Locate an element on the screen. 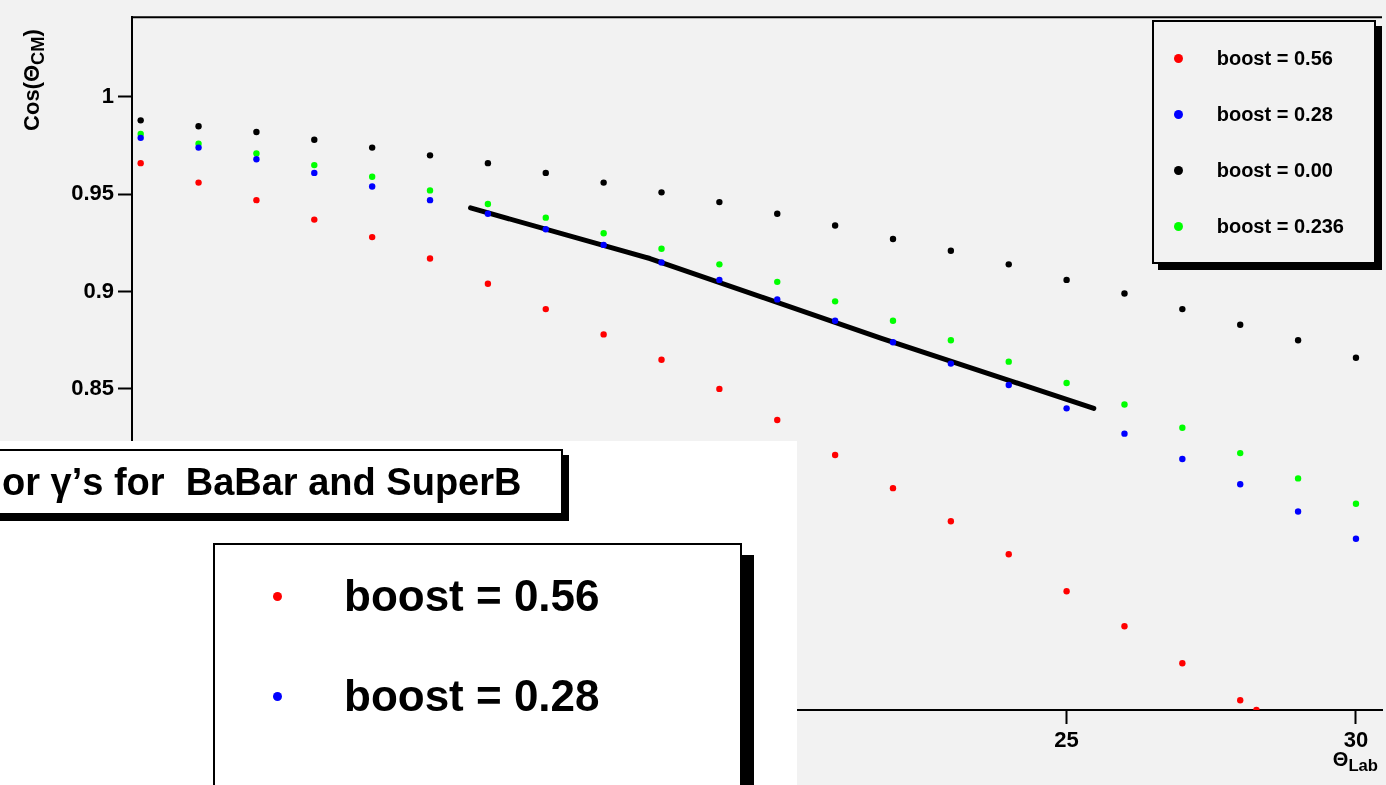 The height and width of the screenshot is (785, 1386). legend-label: boost = 0.56 is located at coordinates (1274, 58).